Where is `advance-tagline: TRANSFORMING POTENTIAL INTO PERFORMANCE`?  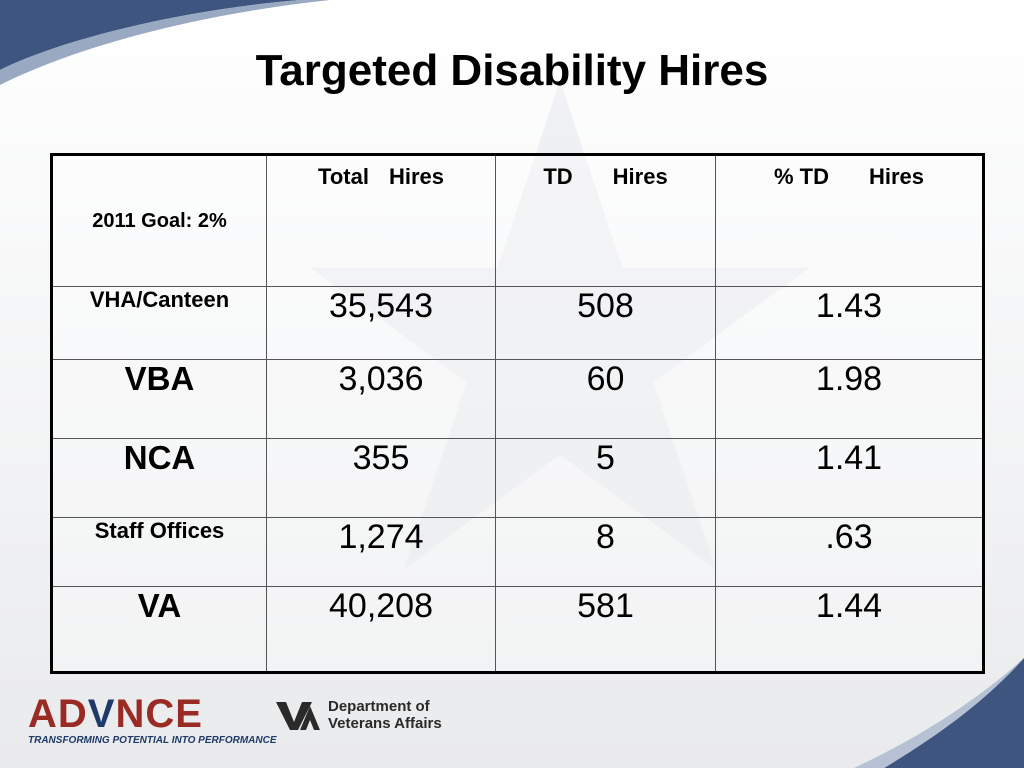 advance-tagline: TRANSFORMING POTENTIAL INTO PERFORMANCE is located at coordinates (152, 740).